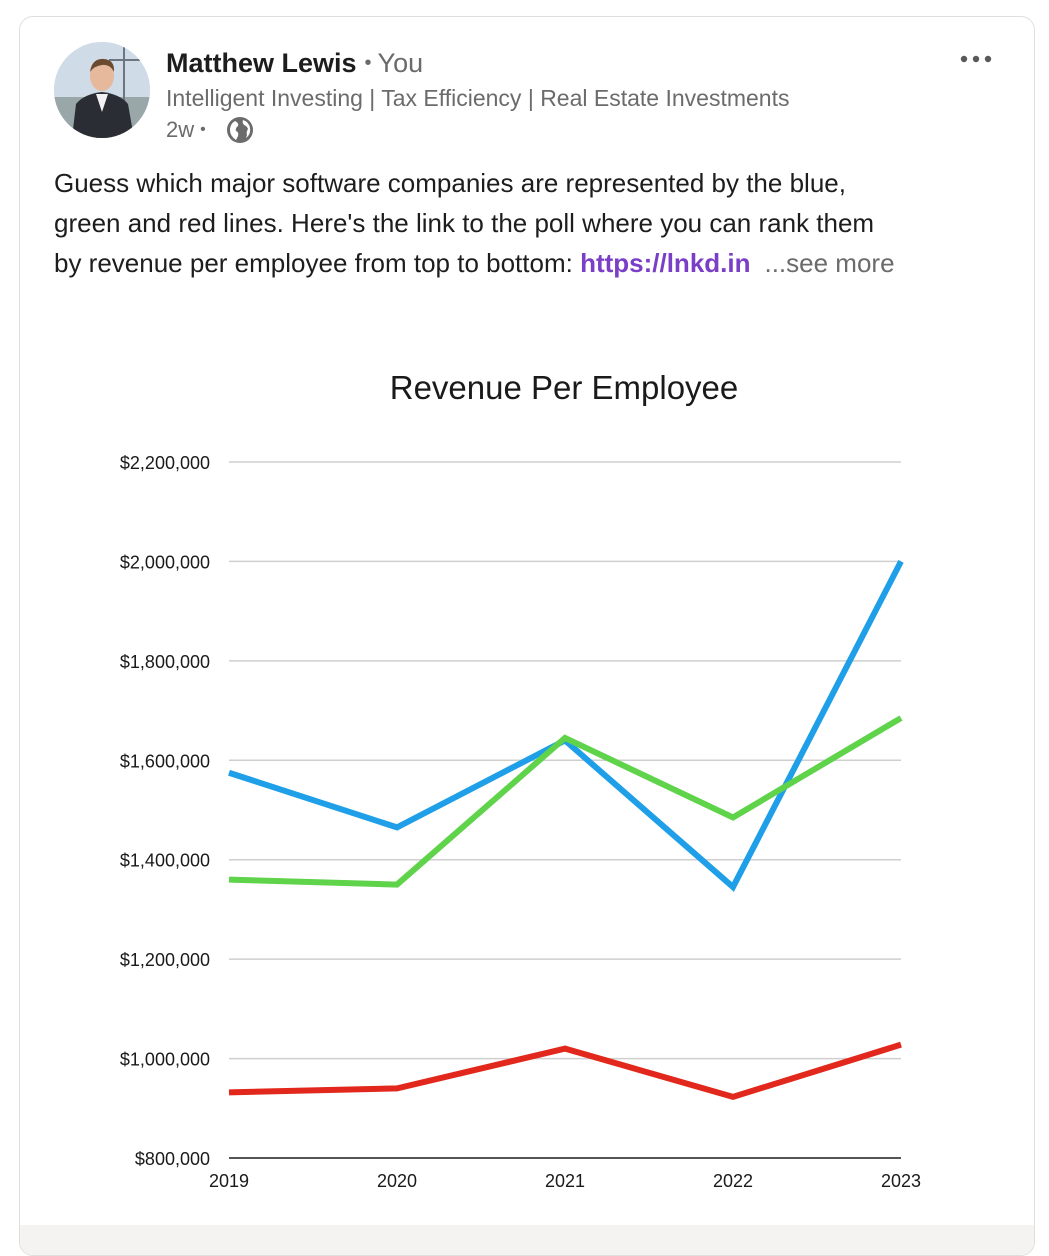 This screenshot has width=1049, height=1256. I want to click on x-tick-label: 2019, so click(229, 1181).